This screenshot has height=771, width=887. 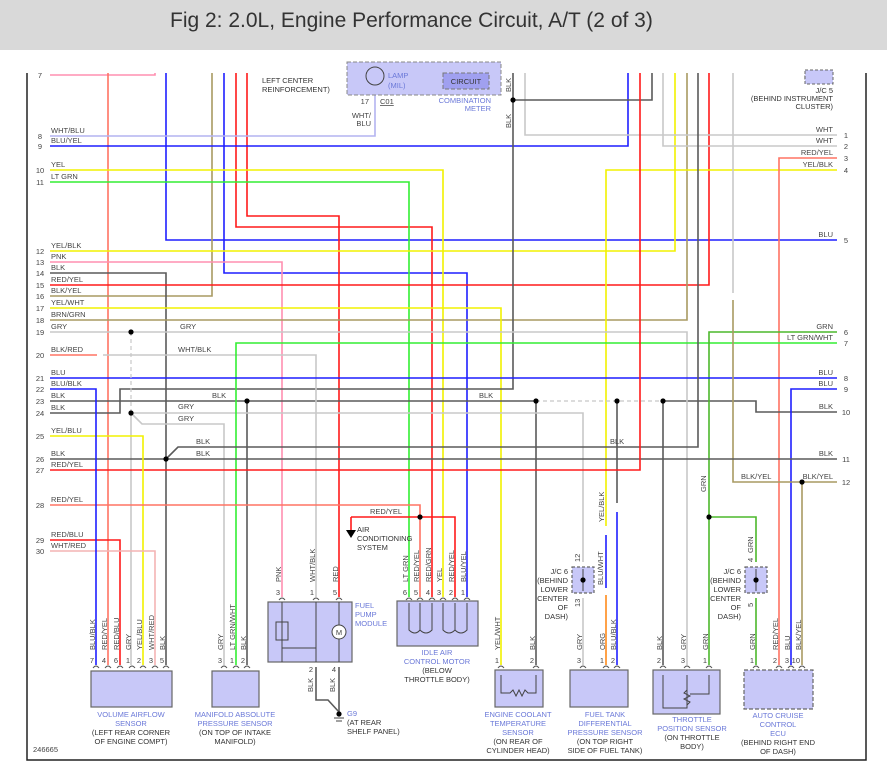 I want to click on wire-label: 17, so click(x=365, y=101).